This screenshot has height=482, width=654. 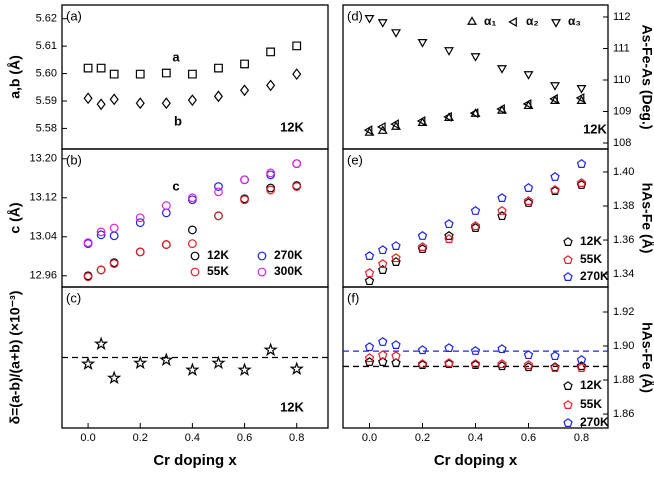 What do you see at coordinates (623, 206) in the screenshot?
I see `y-tick-label: 1.38` at bounding box center [623, 206].